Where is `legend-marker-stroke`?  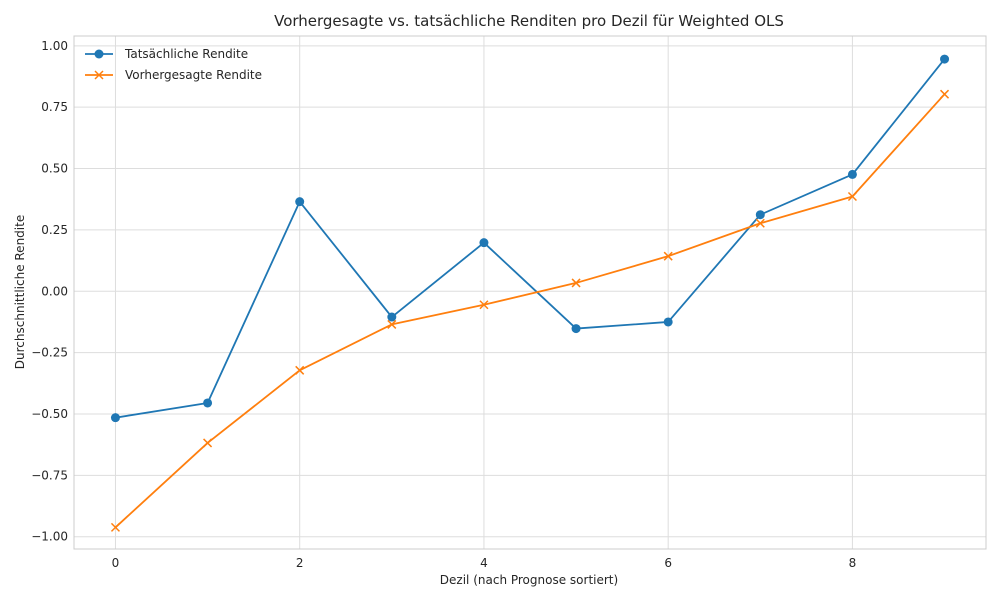
legend-marker-stroke is located at coordinates (99, 75).